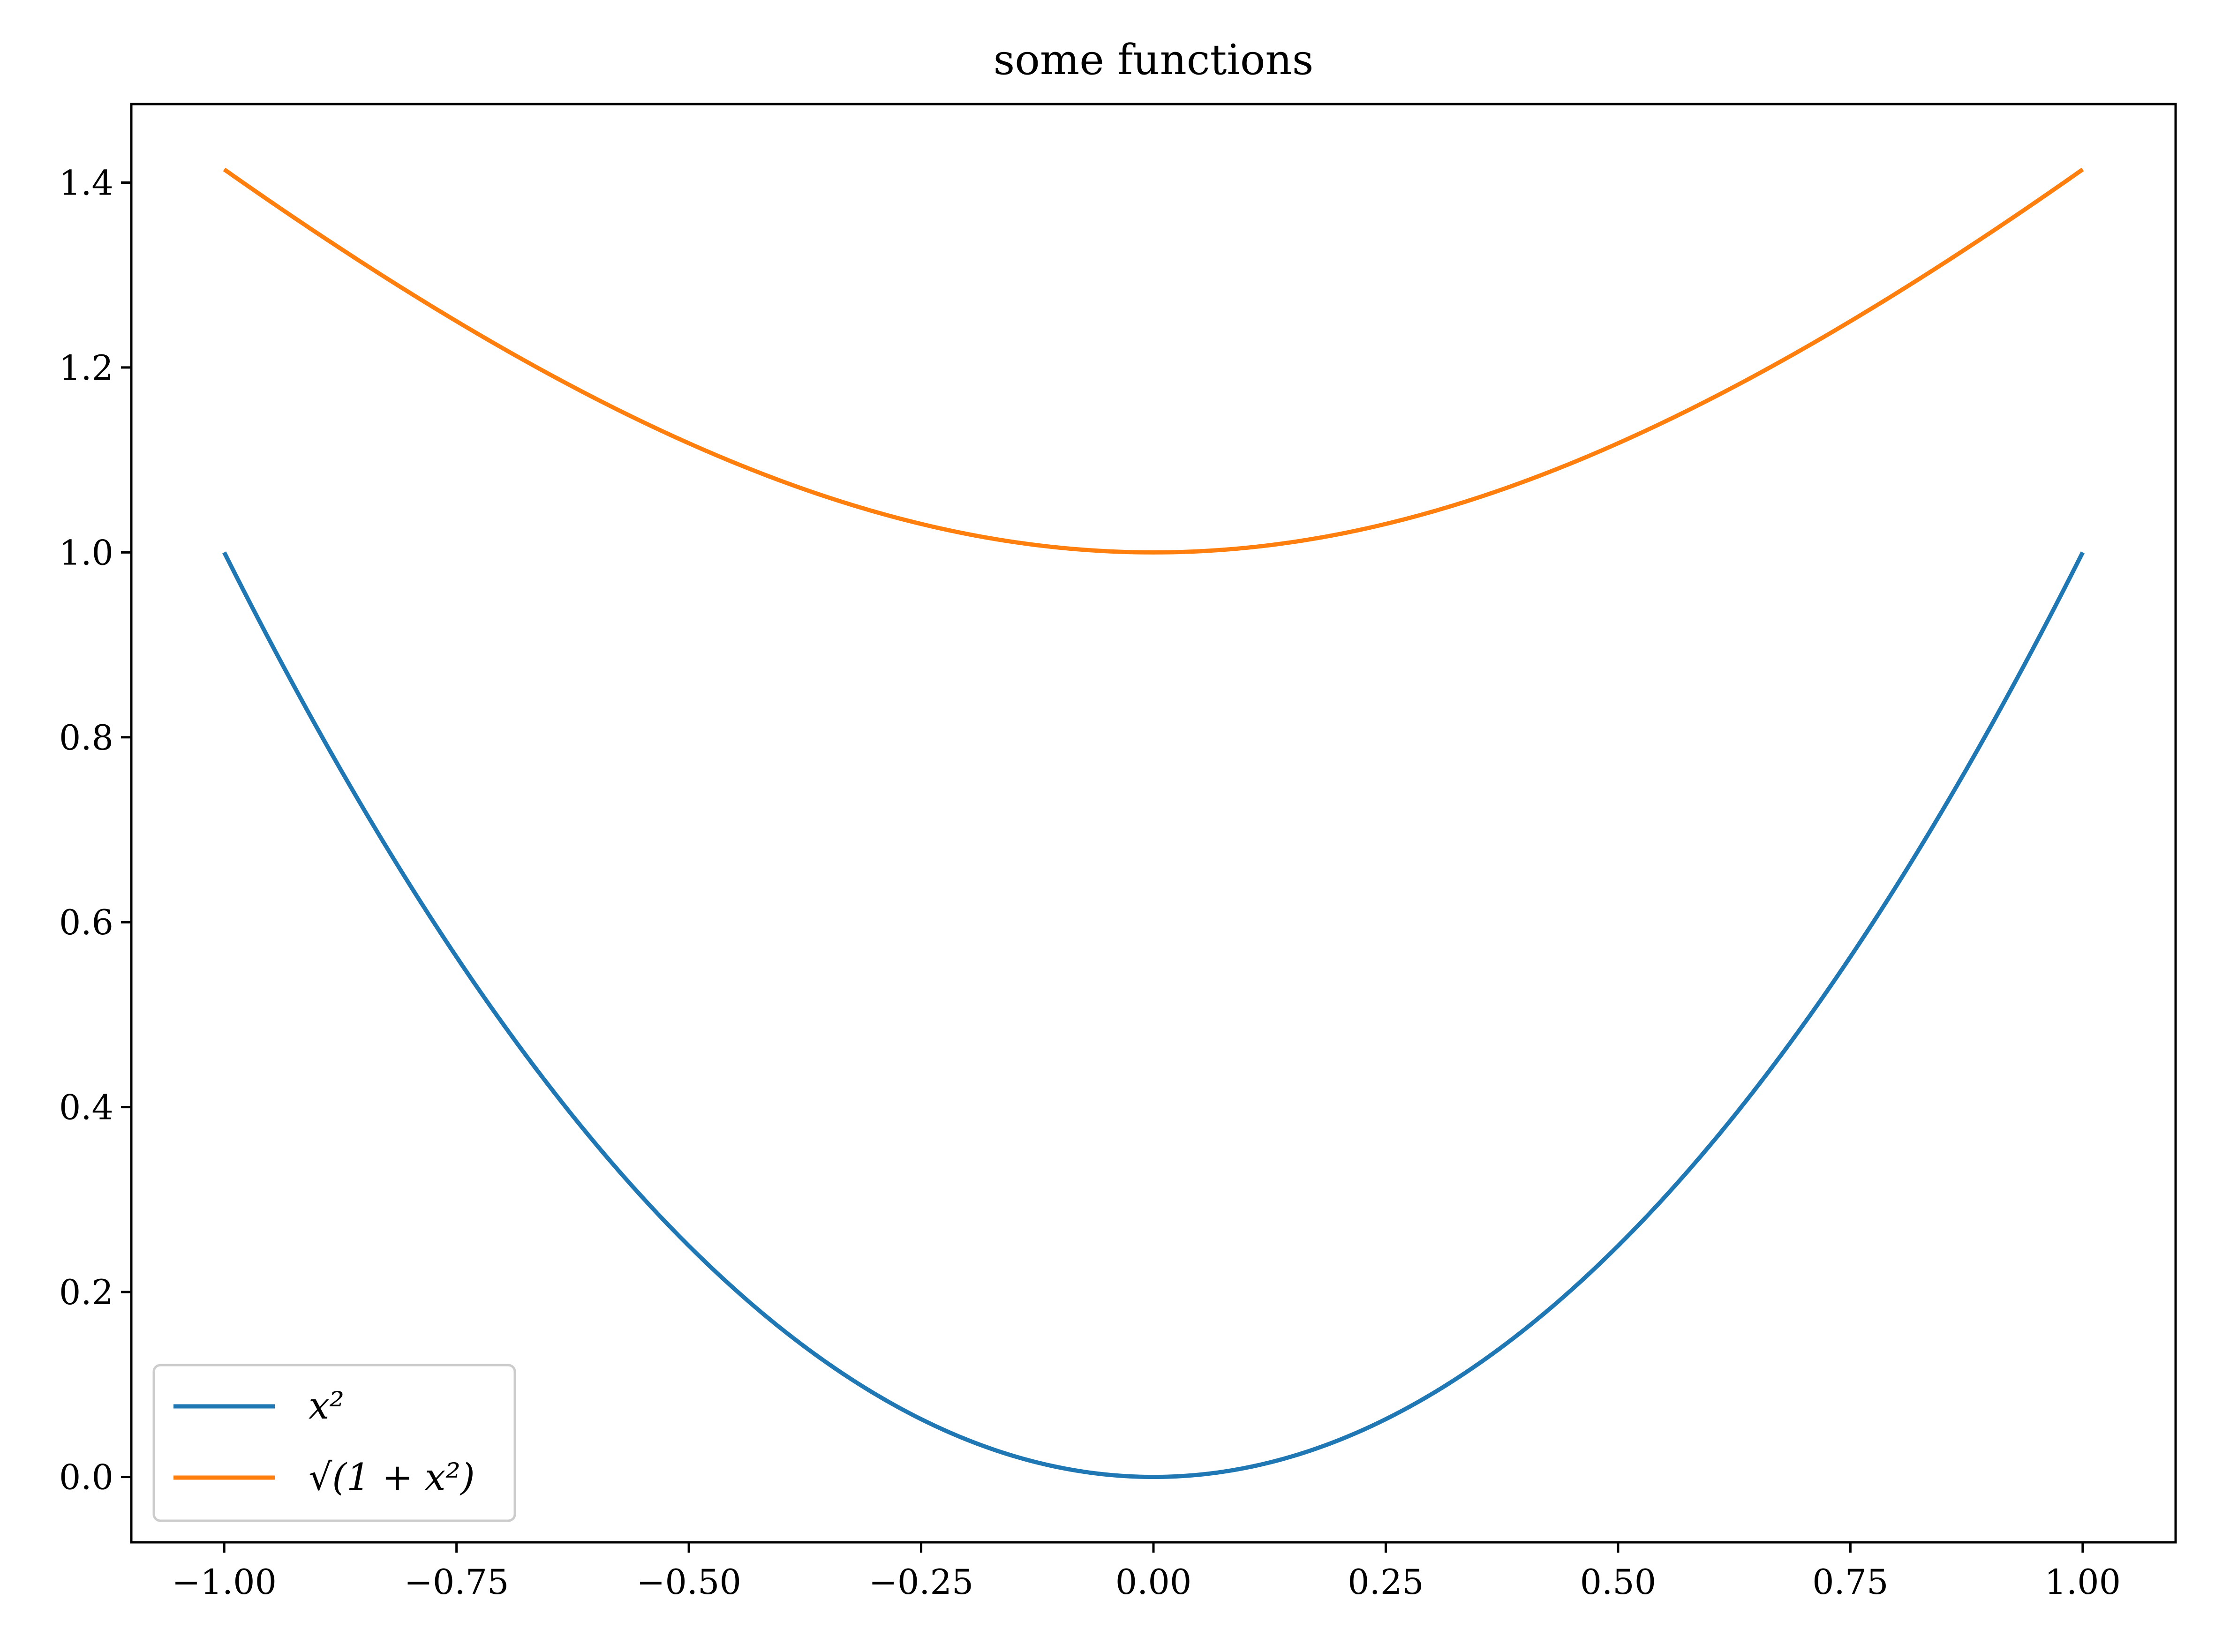 This screenshot has height=1652, width=2215. What do you see at coordinates (86, 1293) in the screenshot?
I see `y-tick-label: 0.2` at bounding box center [86, 1293].